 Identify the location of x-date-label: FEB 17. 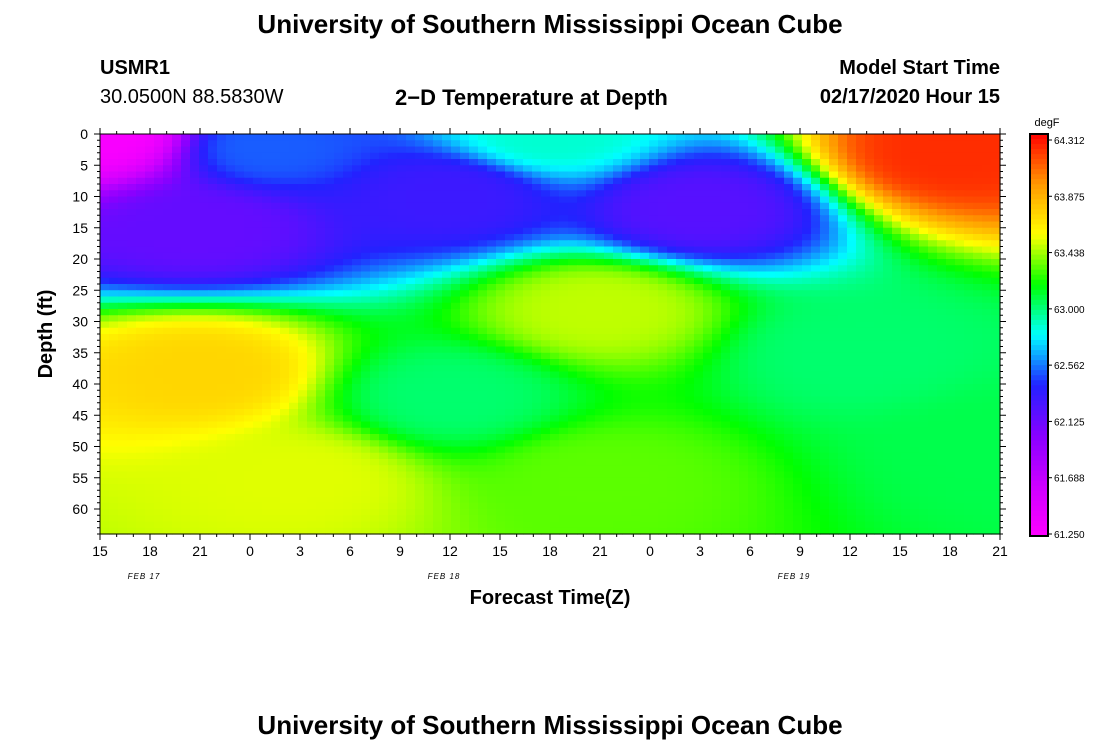
(144, 576).